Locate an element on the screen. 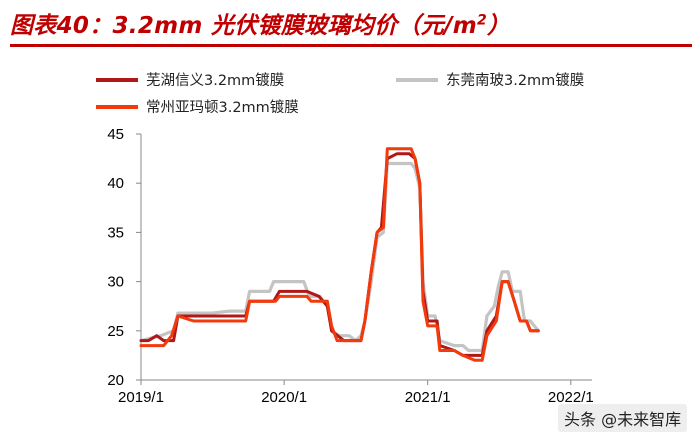 The width and height of the screenshot is (700, 434). x-tick-label: 2019/1 is located at coordinates (141, 397).